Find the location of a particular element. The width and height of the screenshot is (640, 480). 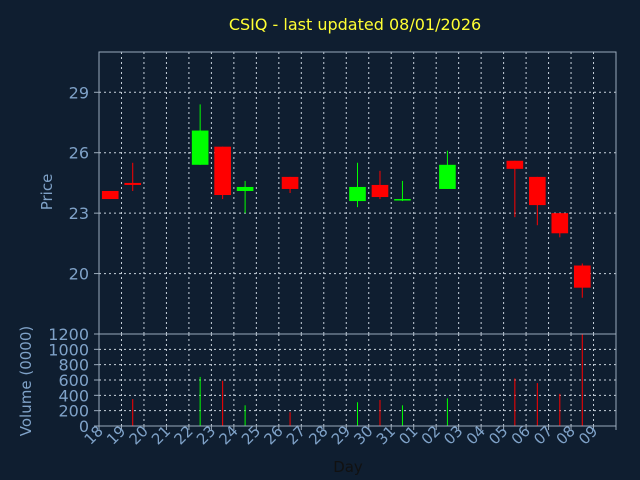

price-tick-label: 20 is located at coordinates (79, 274).